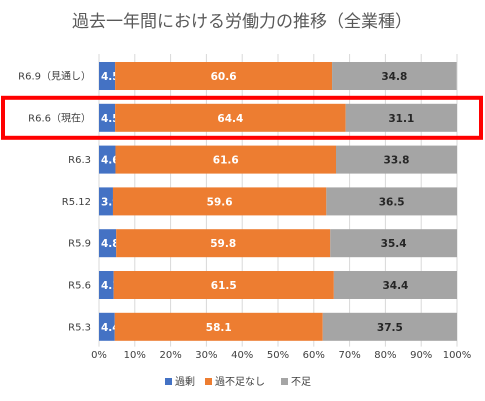 Image resolution: width=485 pixels, height=401 pixels. I want to click on data-label: 58.1, so click(219, 328).